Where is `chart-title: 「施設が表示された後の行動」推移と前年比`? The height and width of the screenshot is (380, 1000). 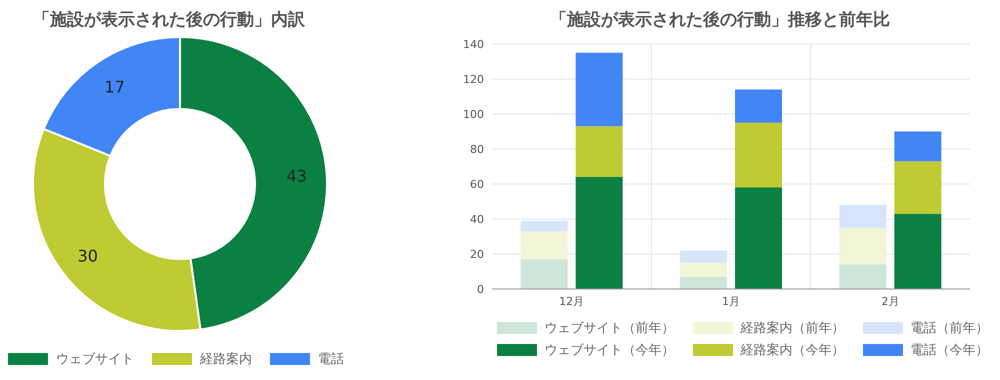
chart-title: 「施設が表示された後の行動」推移と前年比 is located at coordinates (720, 20).